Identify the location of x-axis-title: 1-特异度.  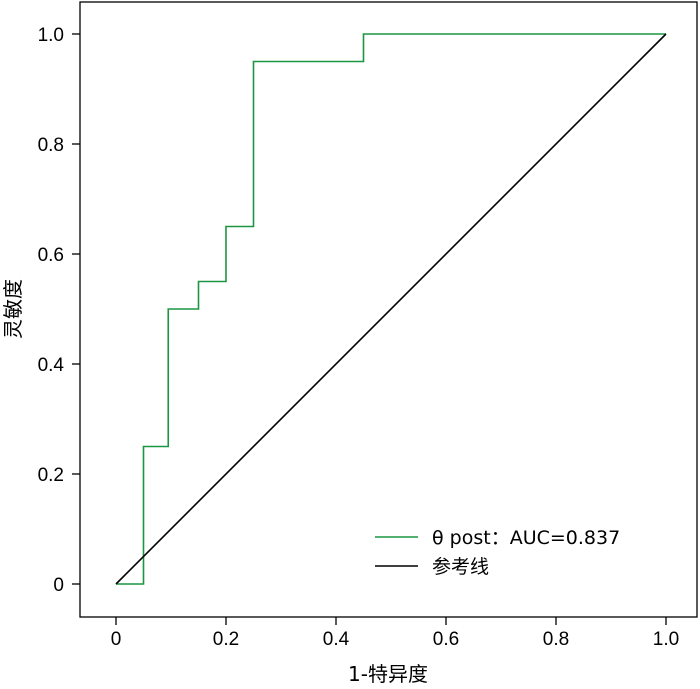
(388, 674).